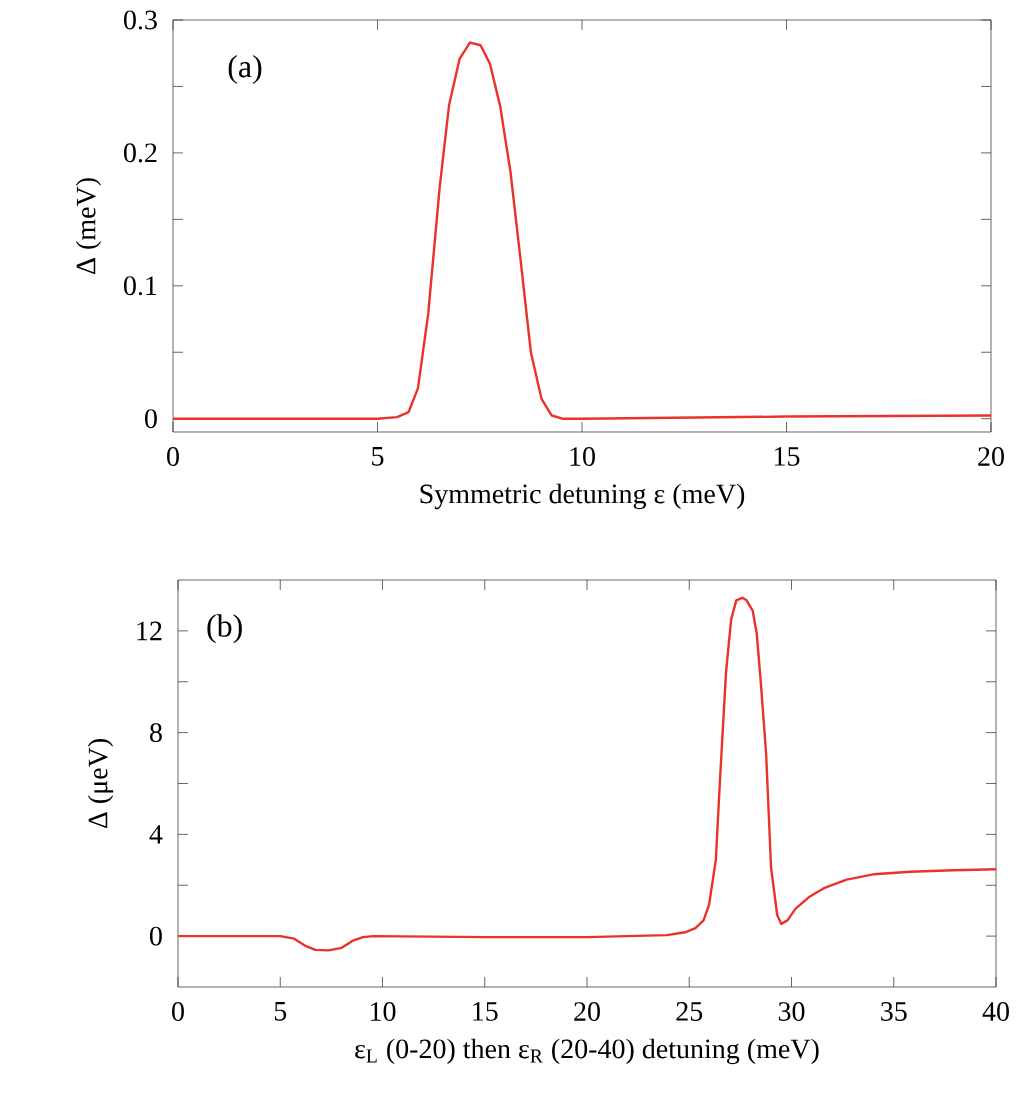  I want to click on y-tick-label: 0.3, so click(140, 20).